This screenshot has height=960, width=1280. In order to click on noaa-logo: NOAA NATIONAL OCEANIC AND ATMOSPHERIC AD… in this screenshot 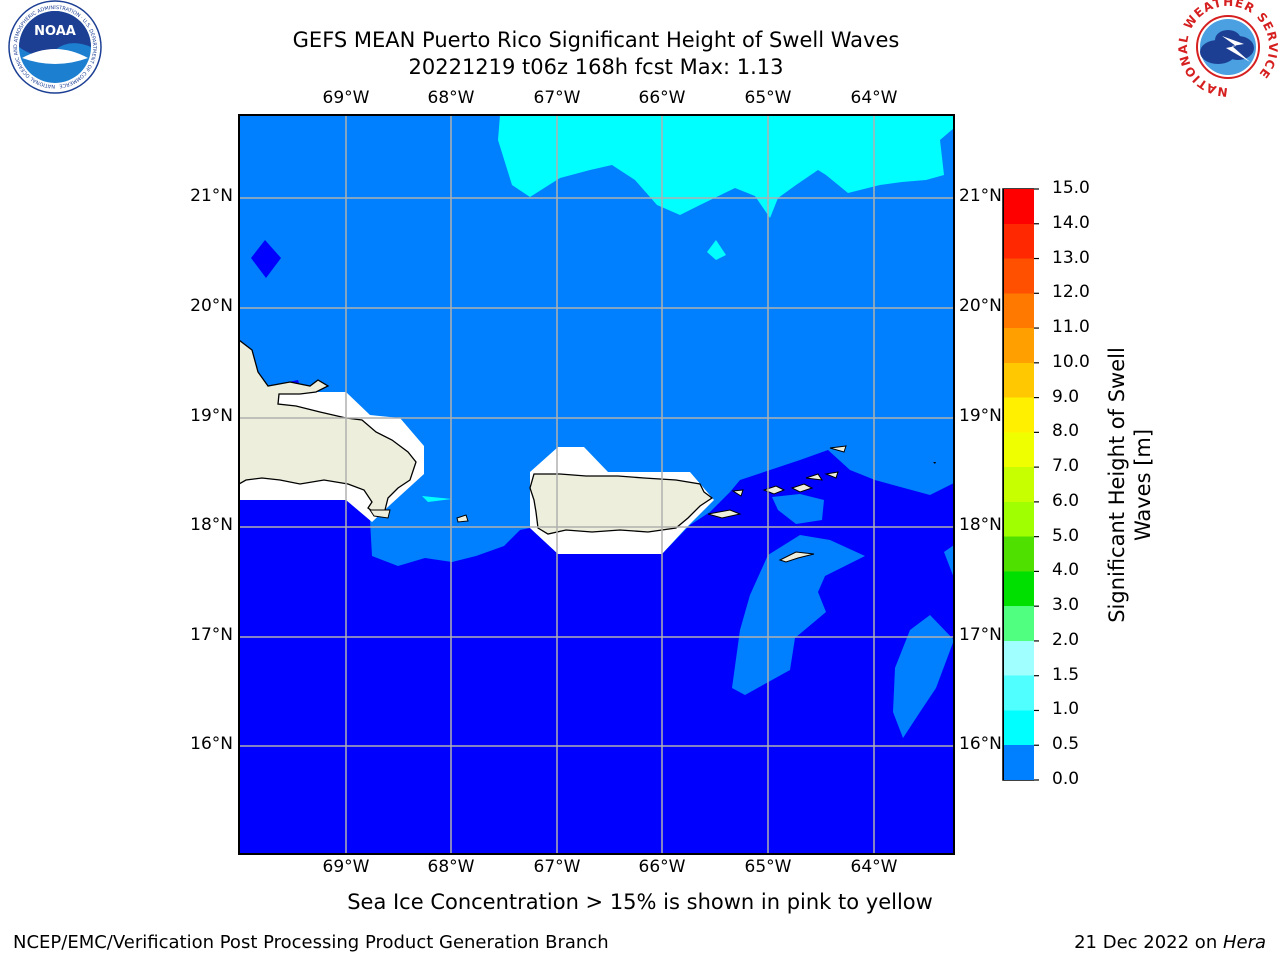, I will do `click(55, 47)`.